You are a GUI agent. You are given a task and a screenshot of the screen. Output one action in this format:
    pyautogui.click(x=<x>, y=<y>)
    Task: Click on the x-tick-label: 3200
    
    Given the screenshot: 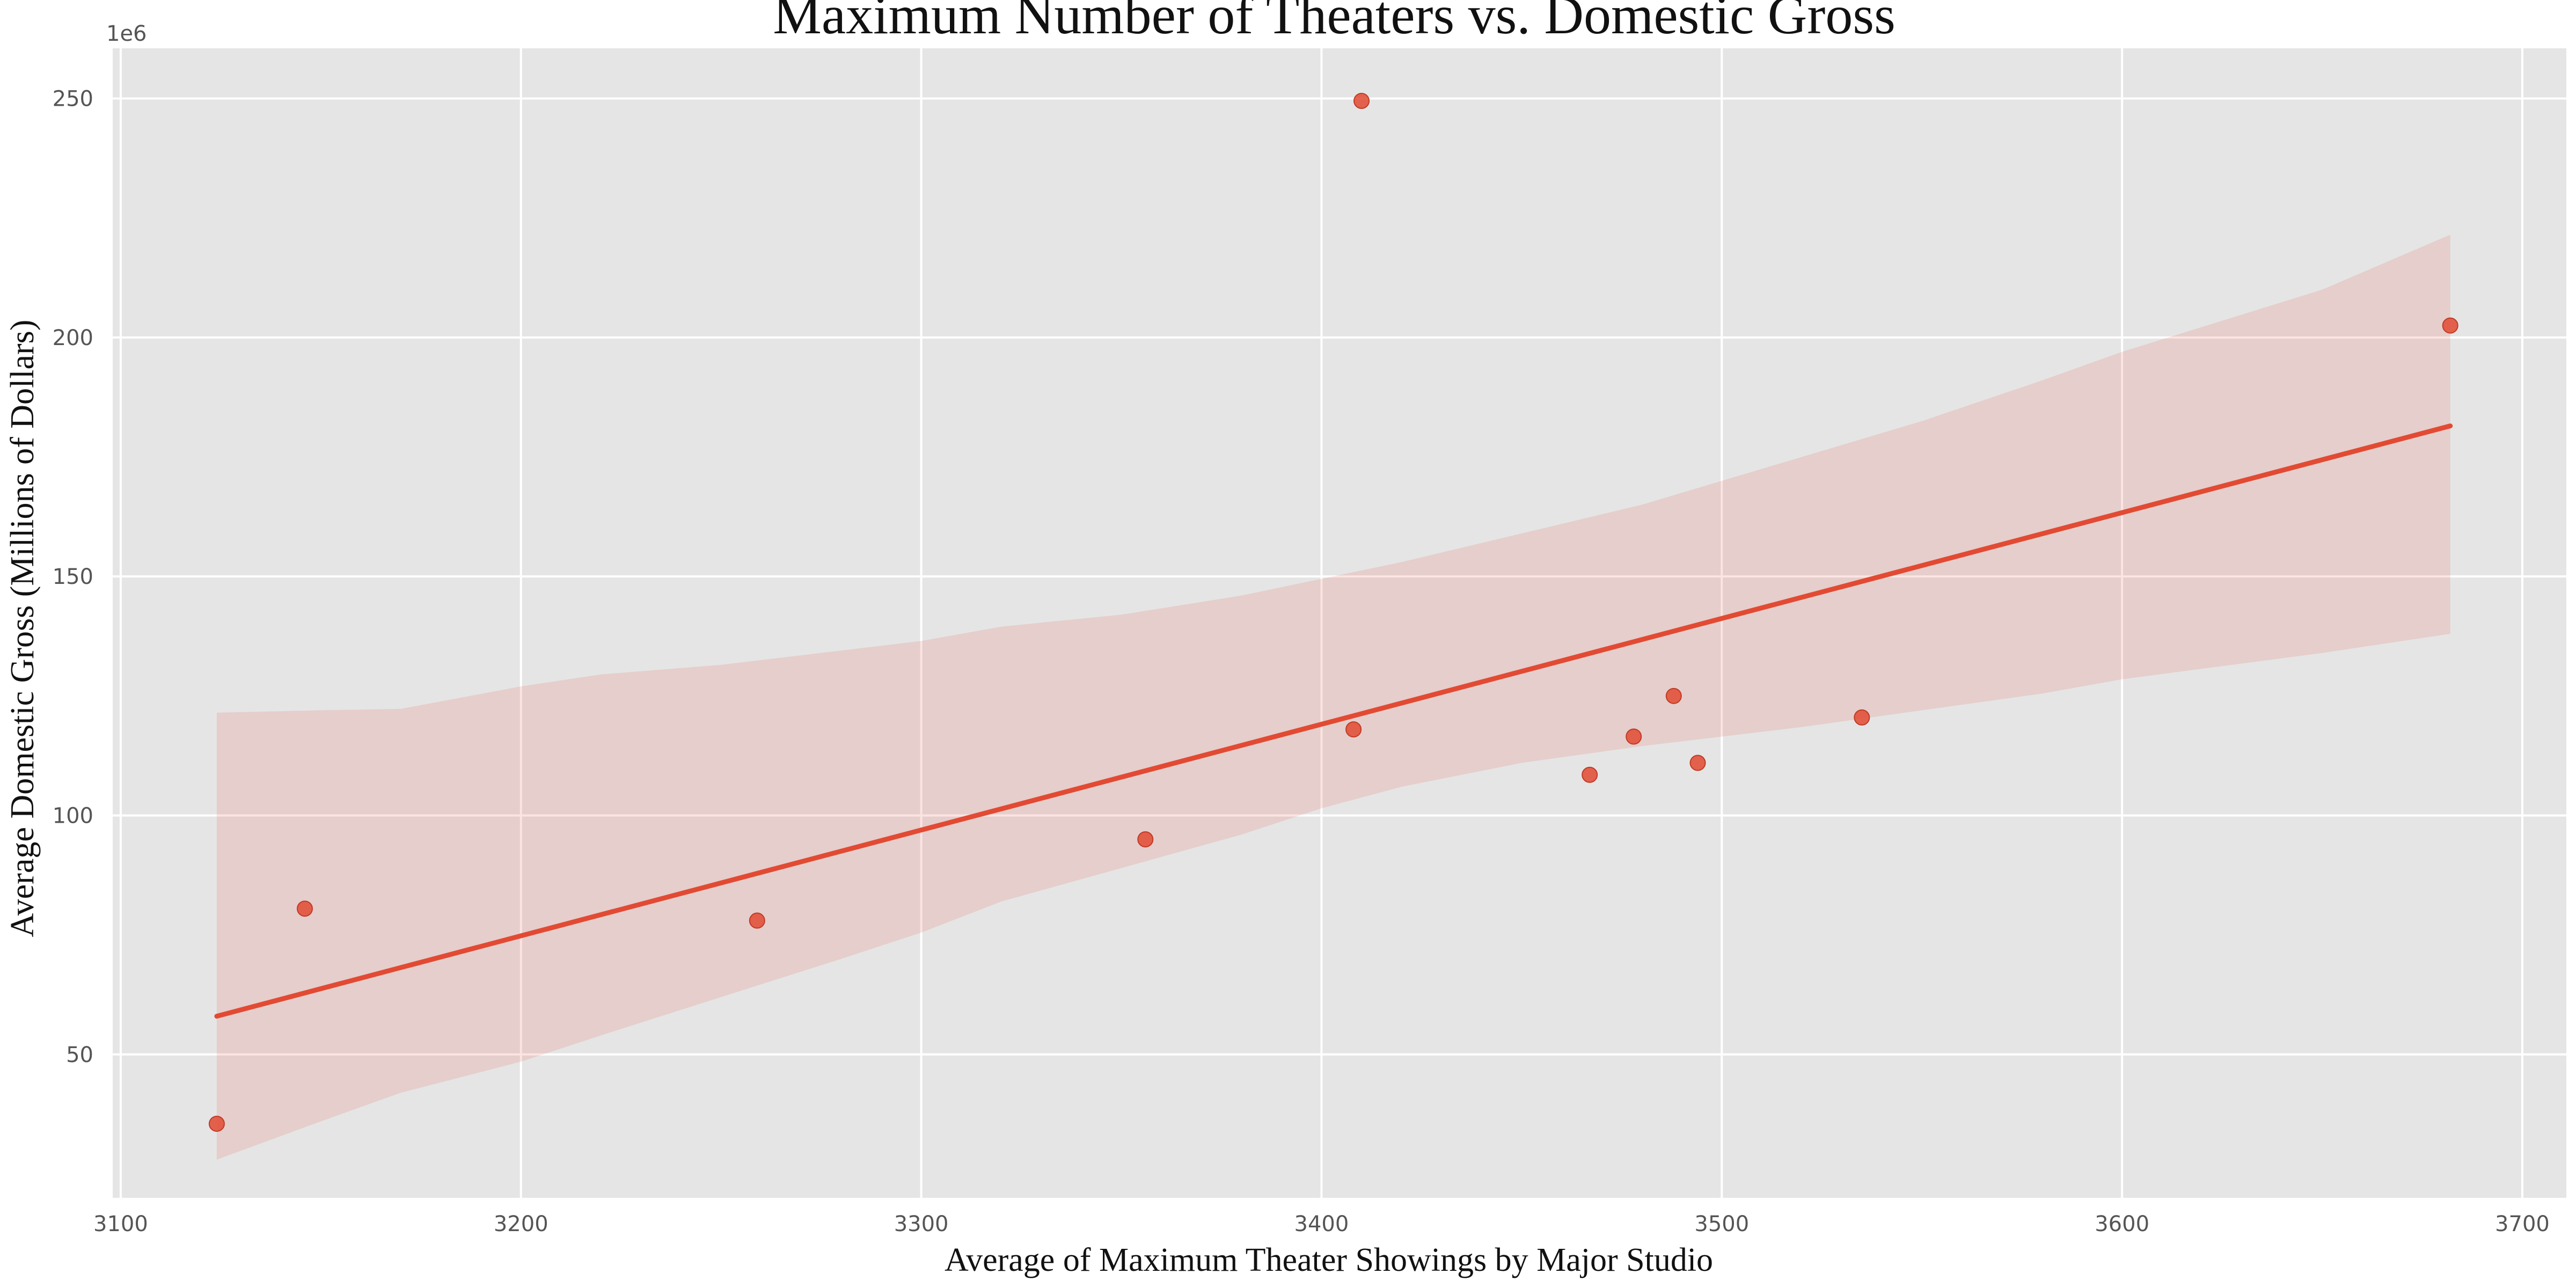 What is the action you would take?
    pyautogui.click(x=521, y=1224)
    